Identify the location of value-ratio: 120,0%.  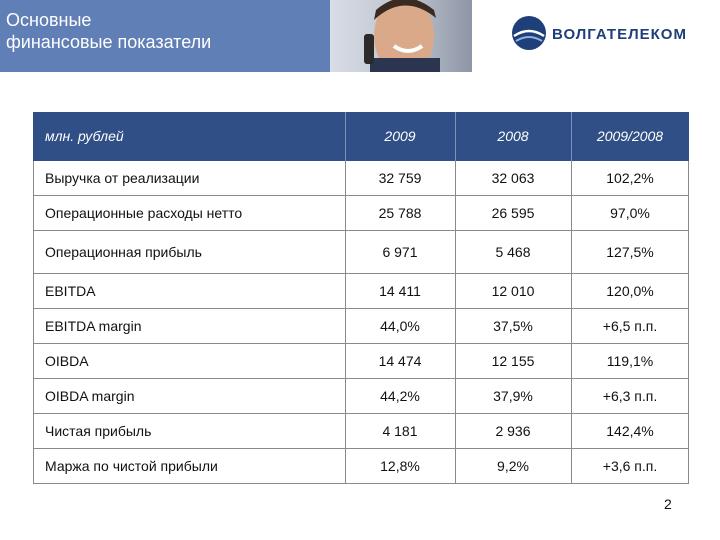
(630, 291).